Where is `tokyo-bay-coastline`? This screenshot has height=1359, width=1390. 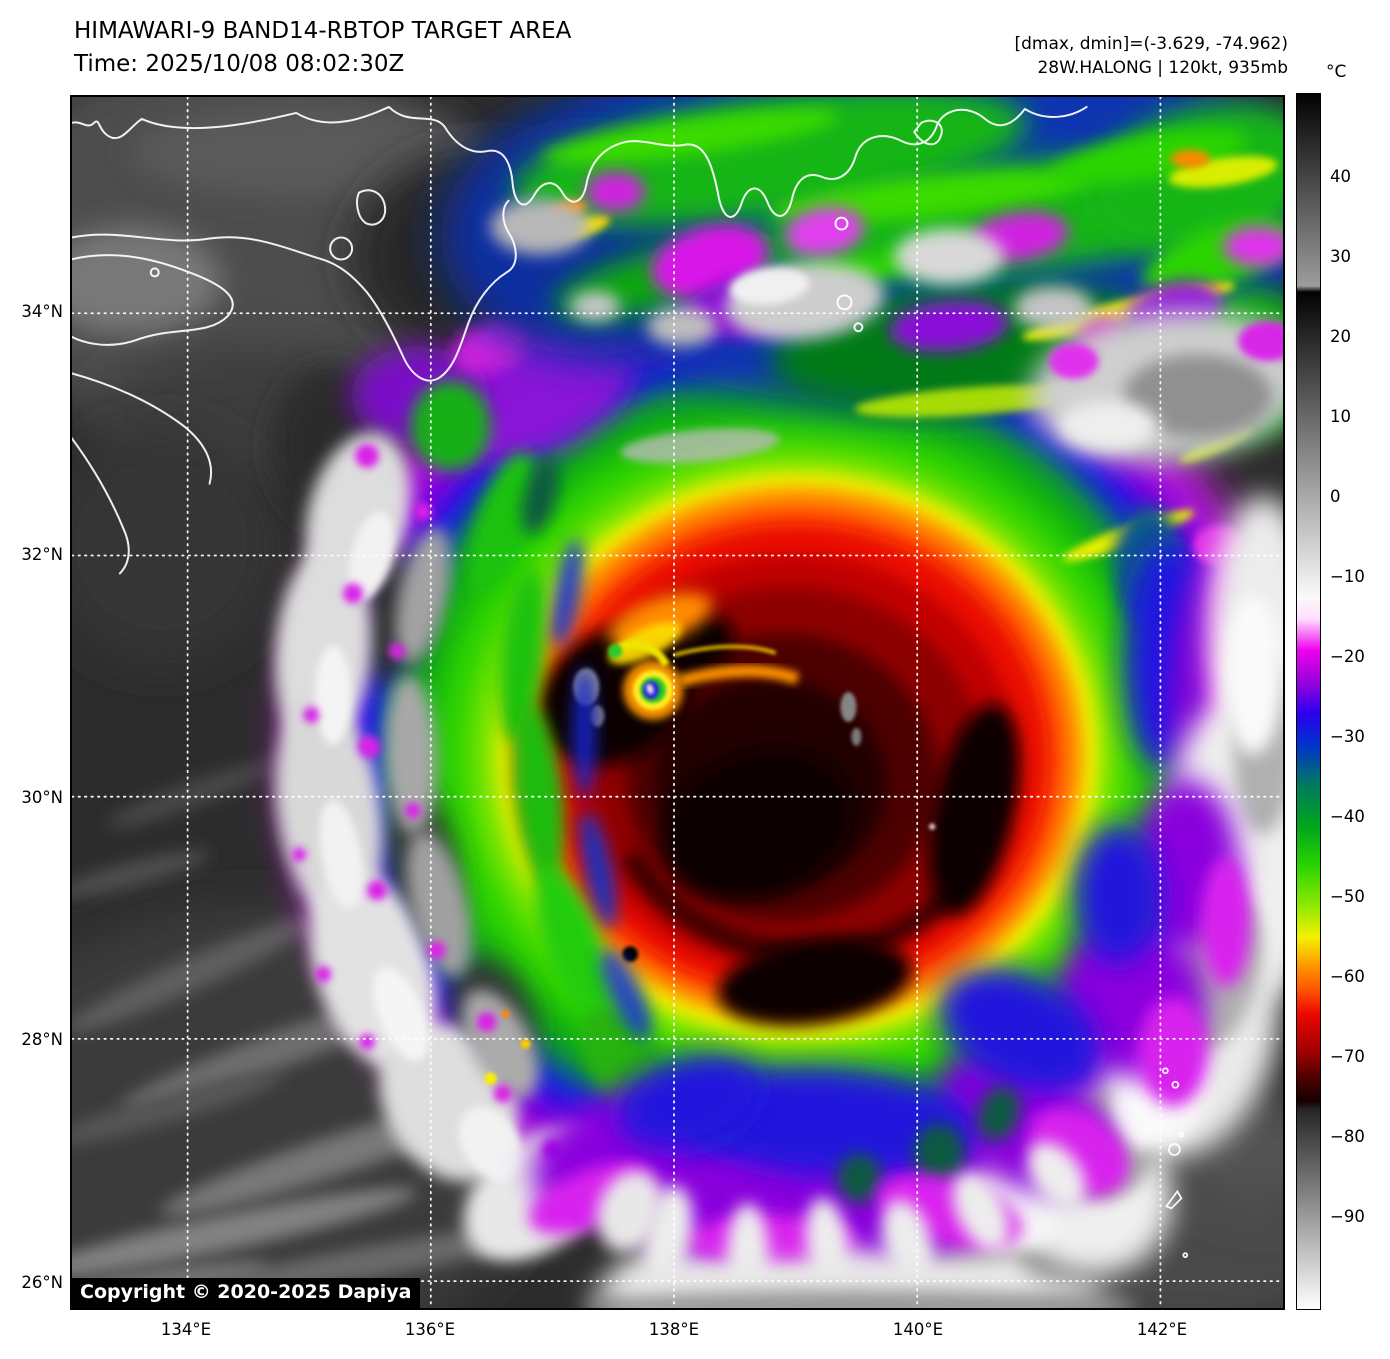 tokyo-bay-coastline is located at coordinates (928, 132).